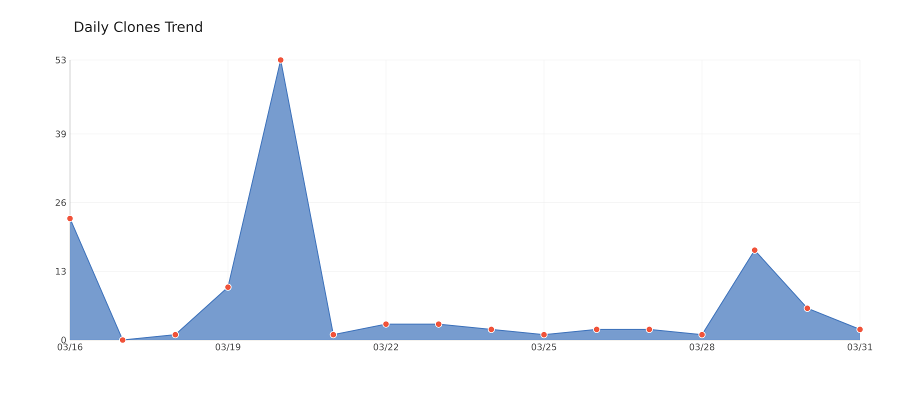 The height and width of the screenshot is (400, 900). I want to click on x-tick-label: 03/16, so click(70, 348).